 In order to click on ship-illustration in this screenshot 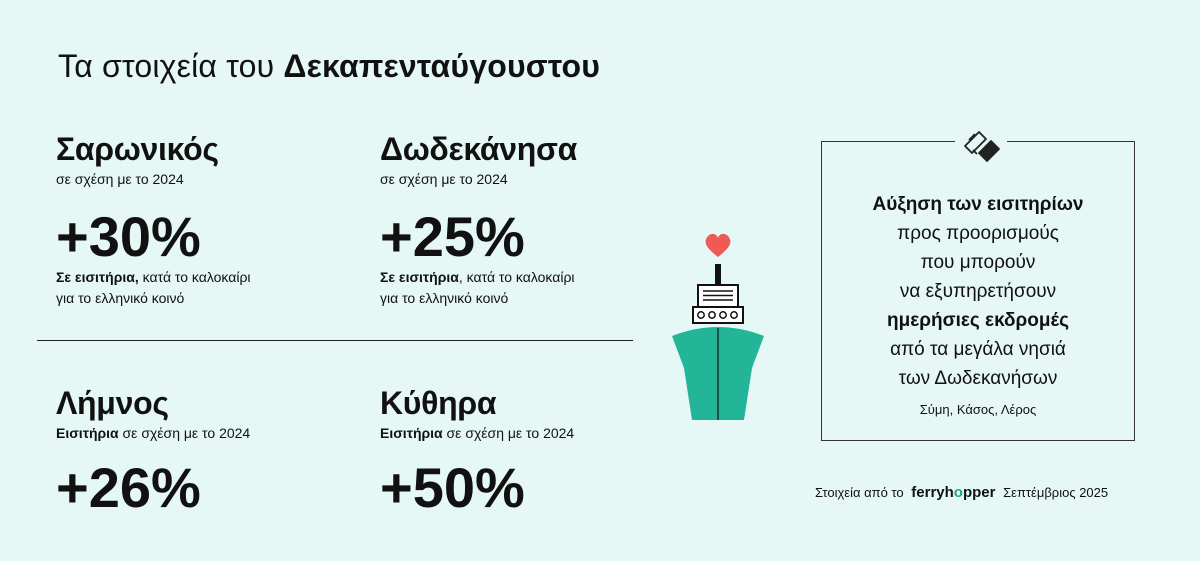, I will do `click(718, 326)`.